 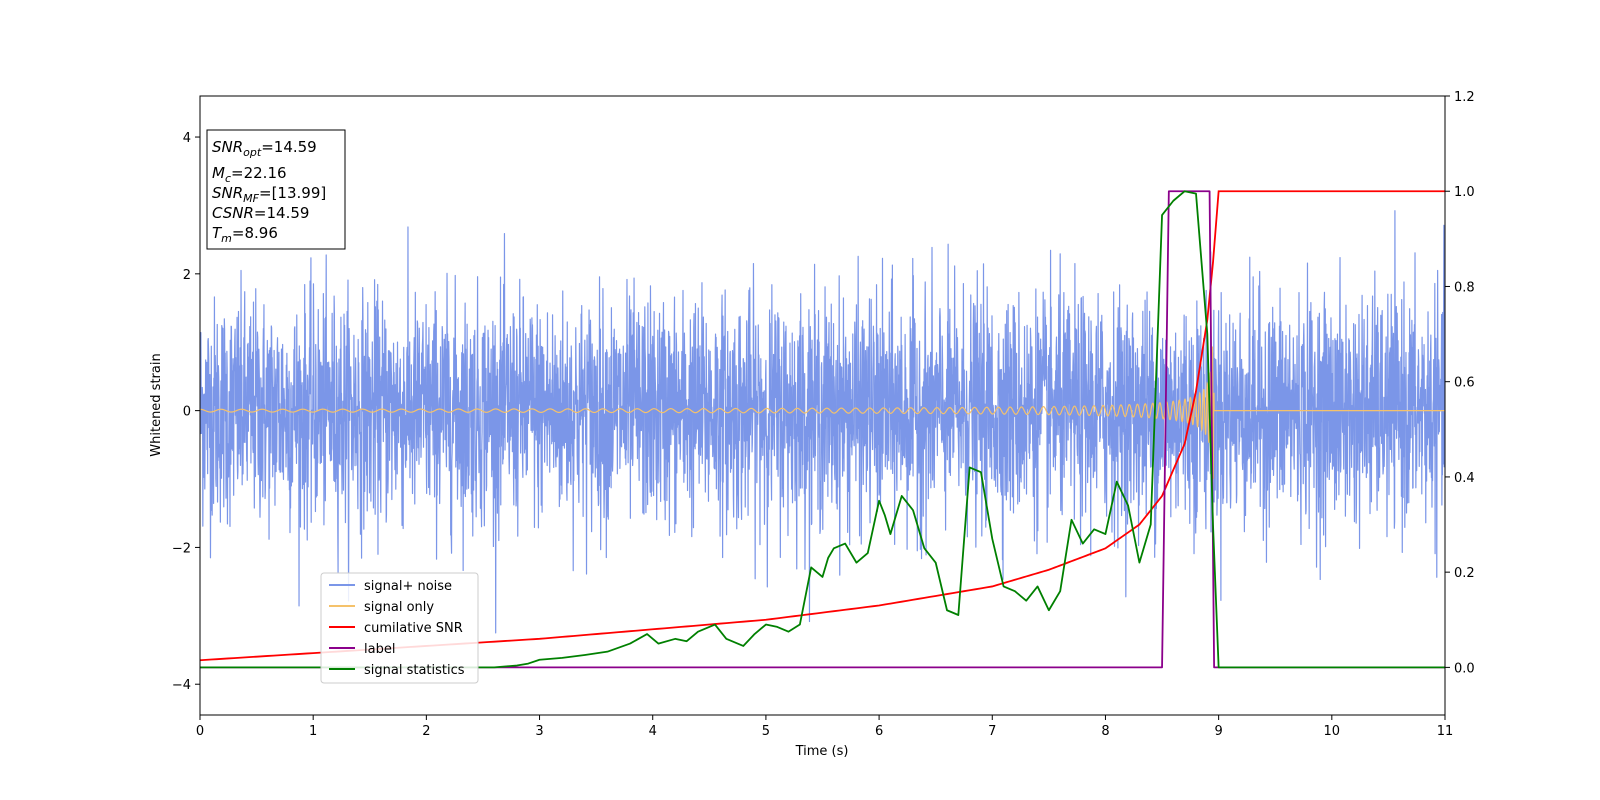 I want to click on y-axis-right: 0.0 0.2 0.4 0.6 0.8 1.0 1.2, so click(x=1460, y=383).